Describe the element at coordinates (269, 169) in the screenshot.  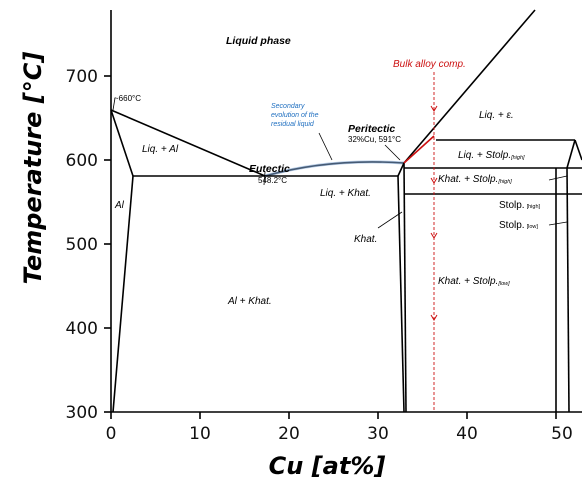
I see `eutectic-title: Eutectic` at that location.